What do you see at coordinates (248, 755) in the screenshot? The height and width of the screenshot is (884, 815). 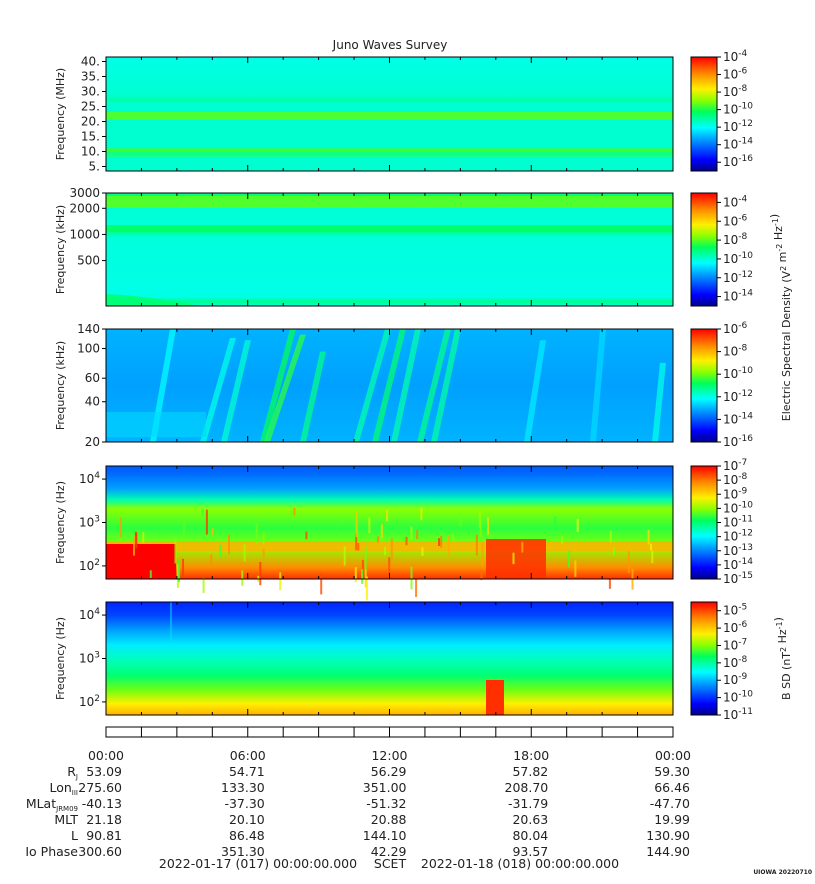 I see `time-tick-label: 06:00` at bounding box center [248, 755].